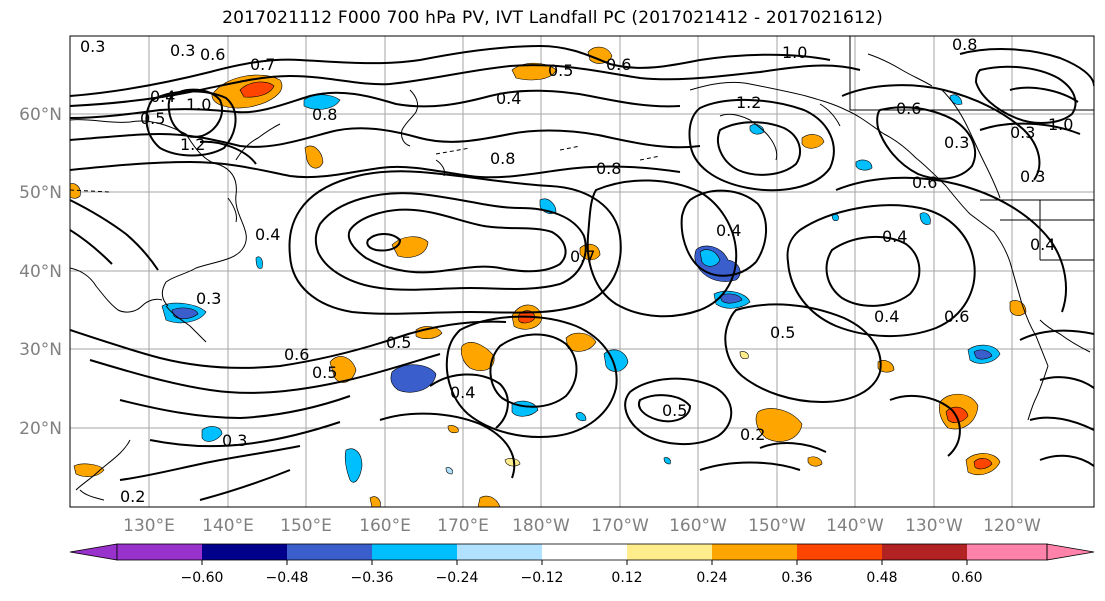 This screenshot has height=601, width=1105. I want to click on lon-label: 180°W, so click(541, 526).